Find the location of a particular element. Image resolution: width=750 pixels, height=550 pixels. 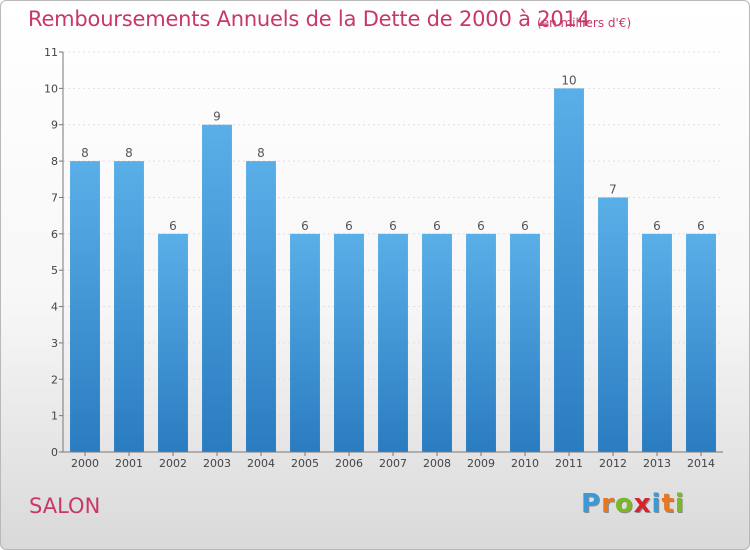

y-tick-label: 3 is located at coordinates (54, 343).